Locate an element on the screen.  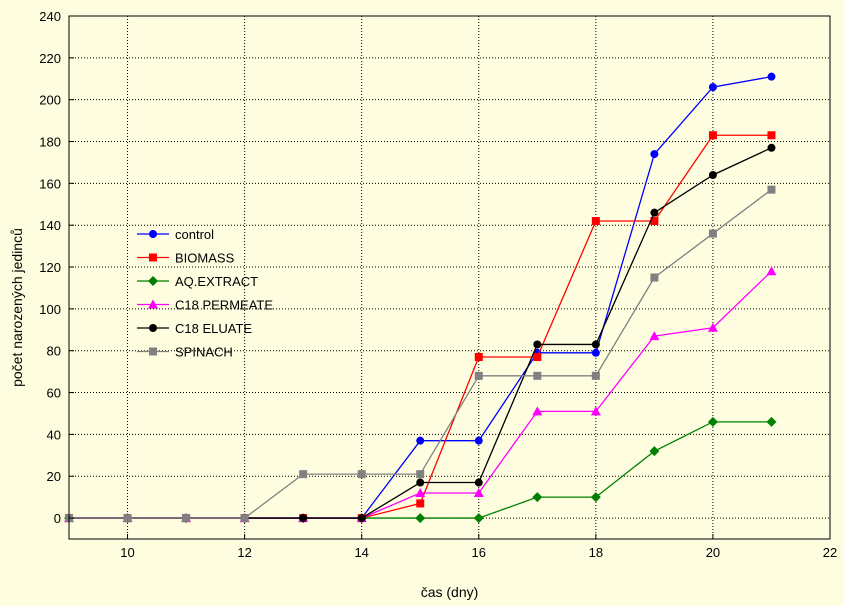
legend-item: AQ.EXTRACT is located at coordinates (197, 281).